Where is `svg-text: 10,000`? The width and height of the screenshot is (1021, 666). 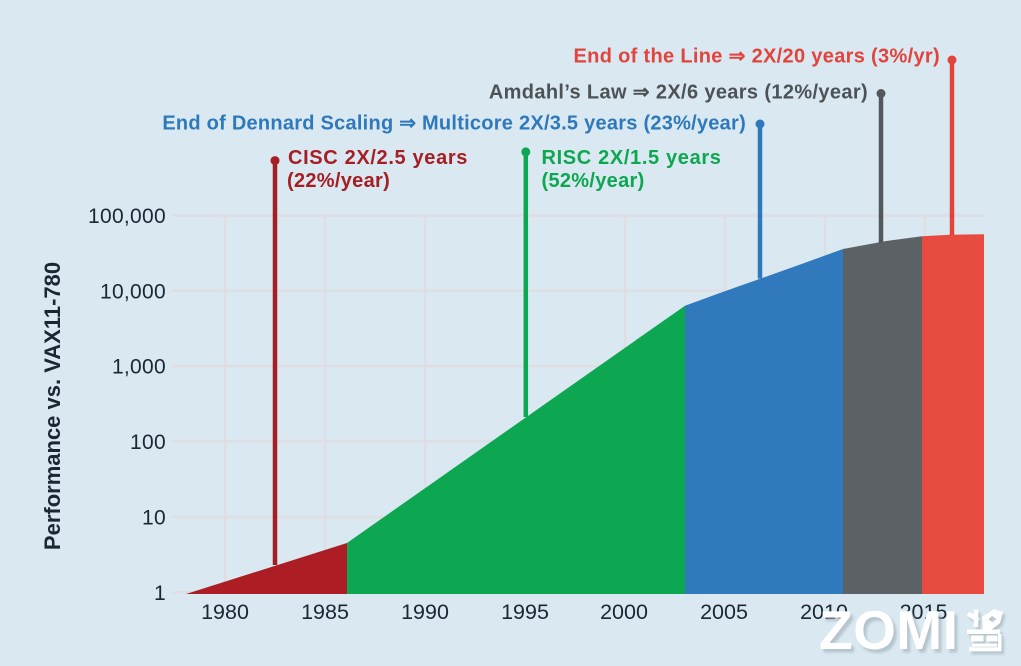 svg-text: 10,000 is located at coordinates (133, 291).